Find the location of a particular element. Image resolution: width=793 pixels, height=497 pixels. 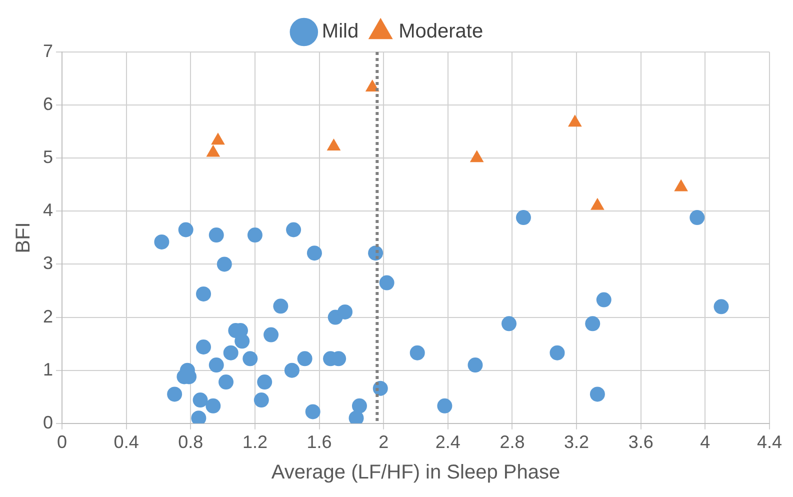

x-tick-label: 2 is located at coordinates (383, 442).